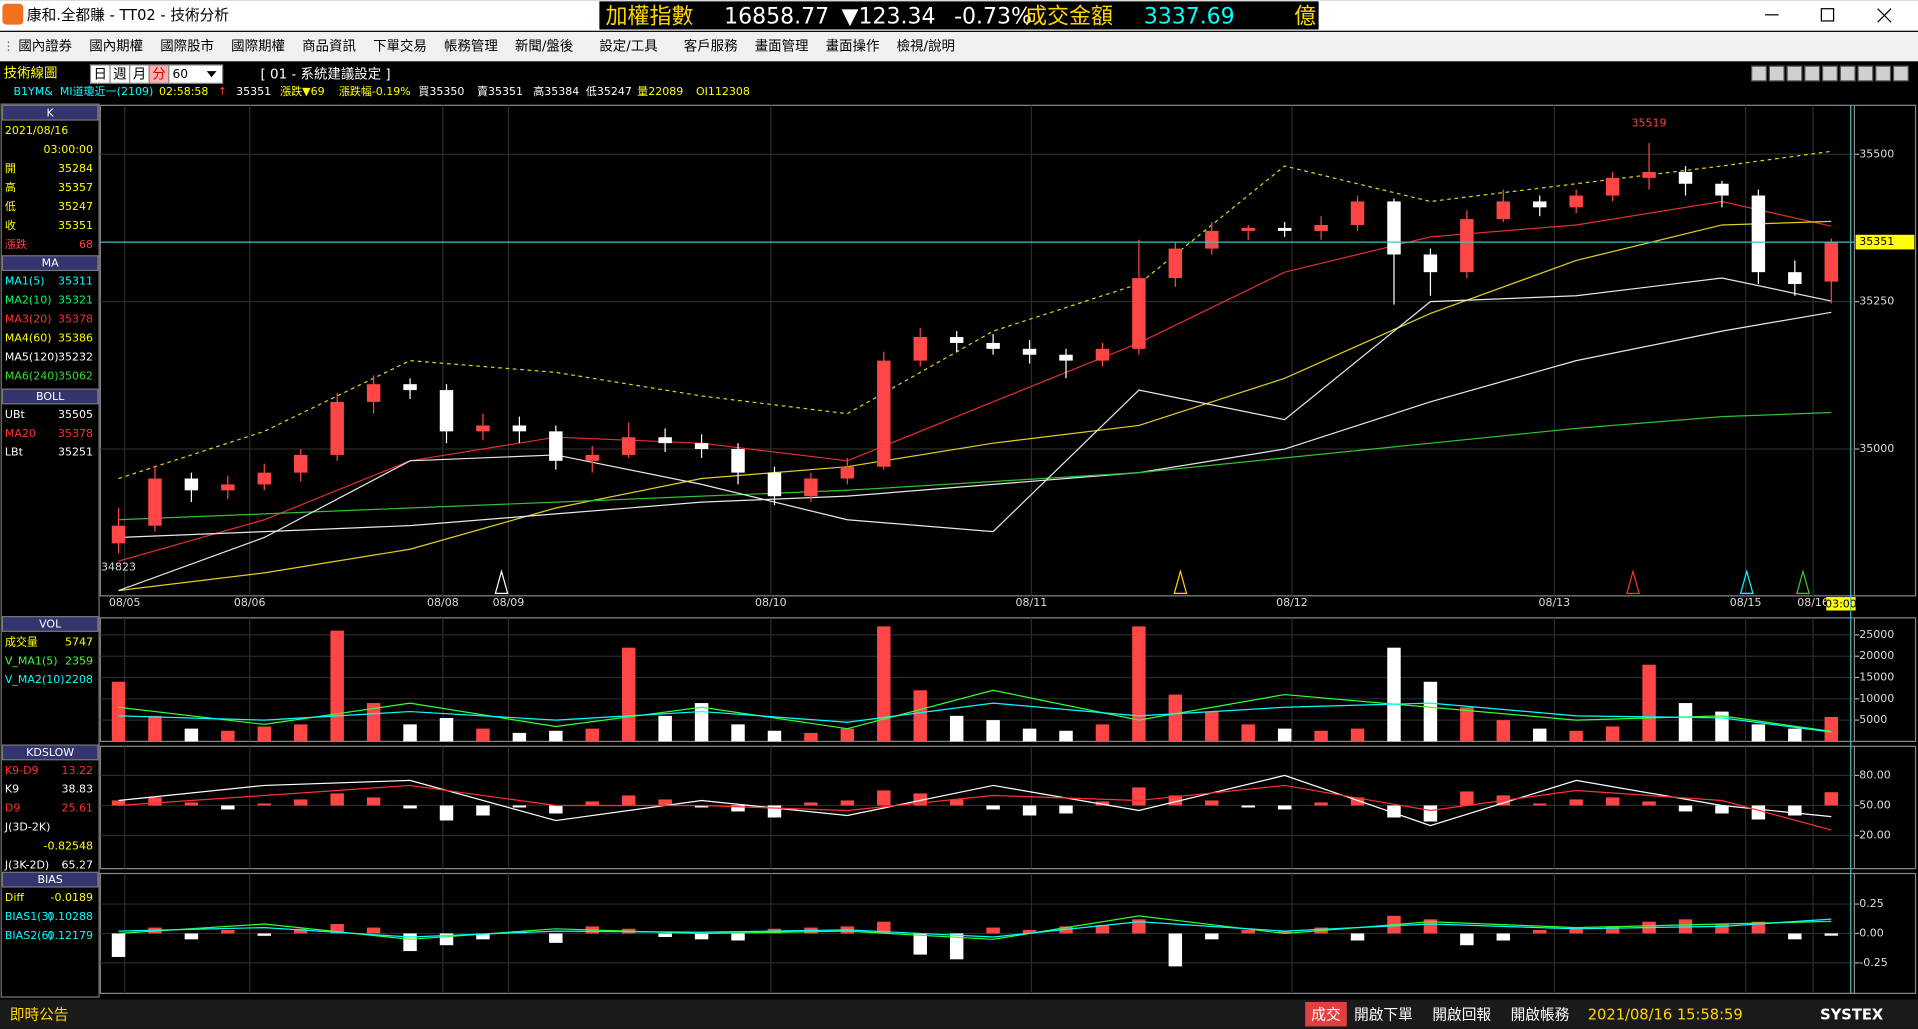 This screenshot has width=1918, height=1029. Describe the element at coordinates (329, 47) in the screenshot. I see `menu-item: 商品資訊` at that location.